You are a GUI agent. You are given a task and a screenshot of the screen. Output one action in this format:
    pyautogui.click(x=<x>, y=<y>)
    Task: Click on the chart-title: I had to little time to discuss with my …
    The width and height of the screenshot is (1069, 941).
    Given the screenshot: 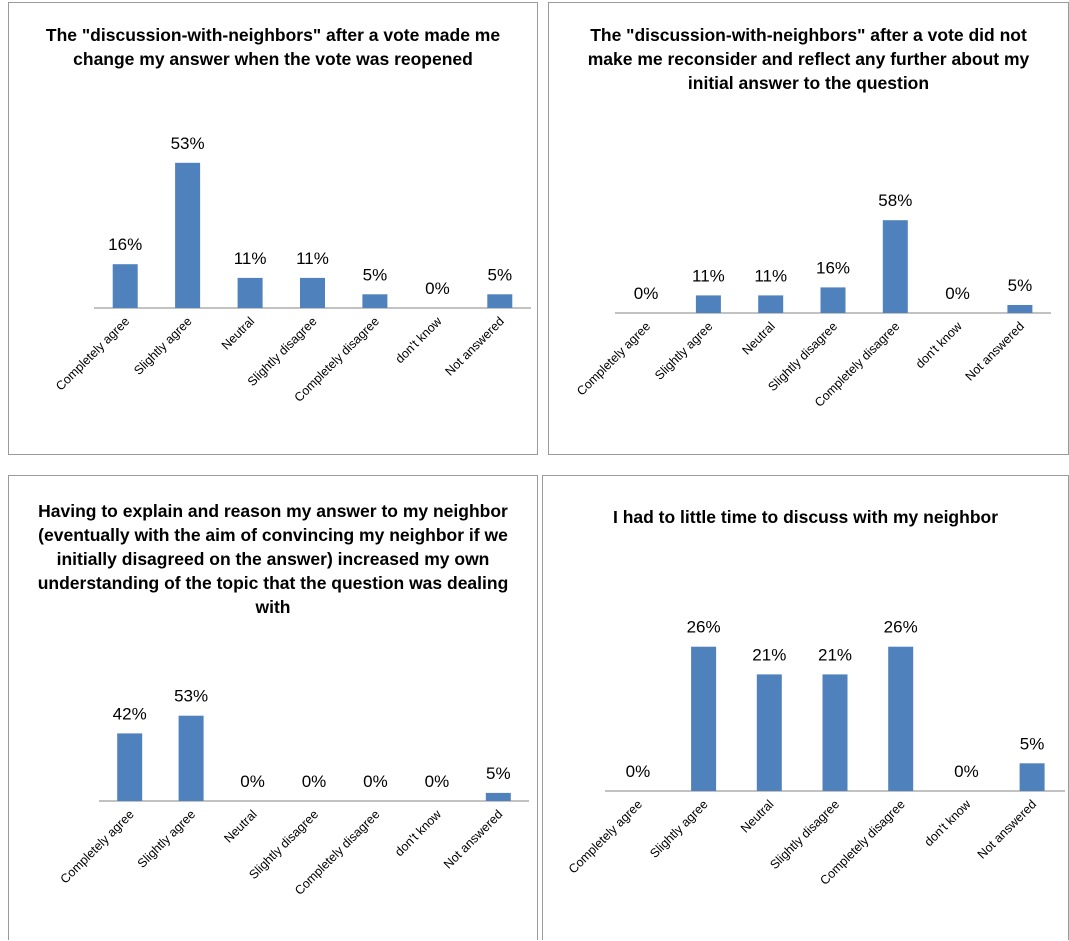 What is the action you would take?
    pyautogui.click(x=805, y=517)
    